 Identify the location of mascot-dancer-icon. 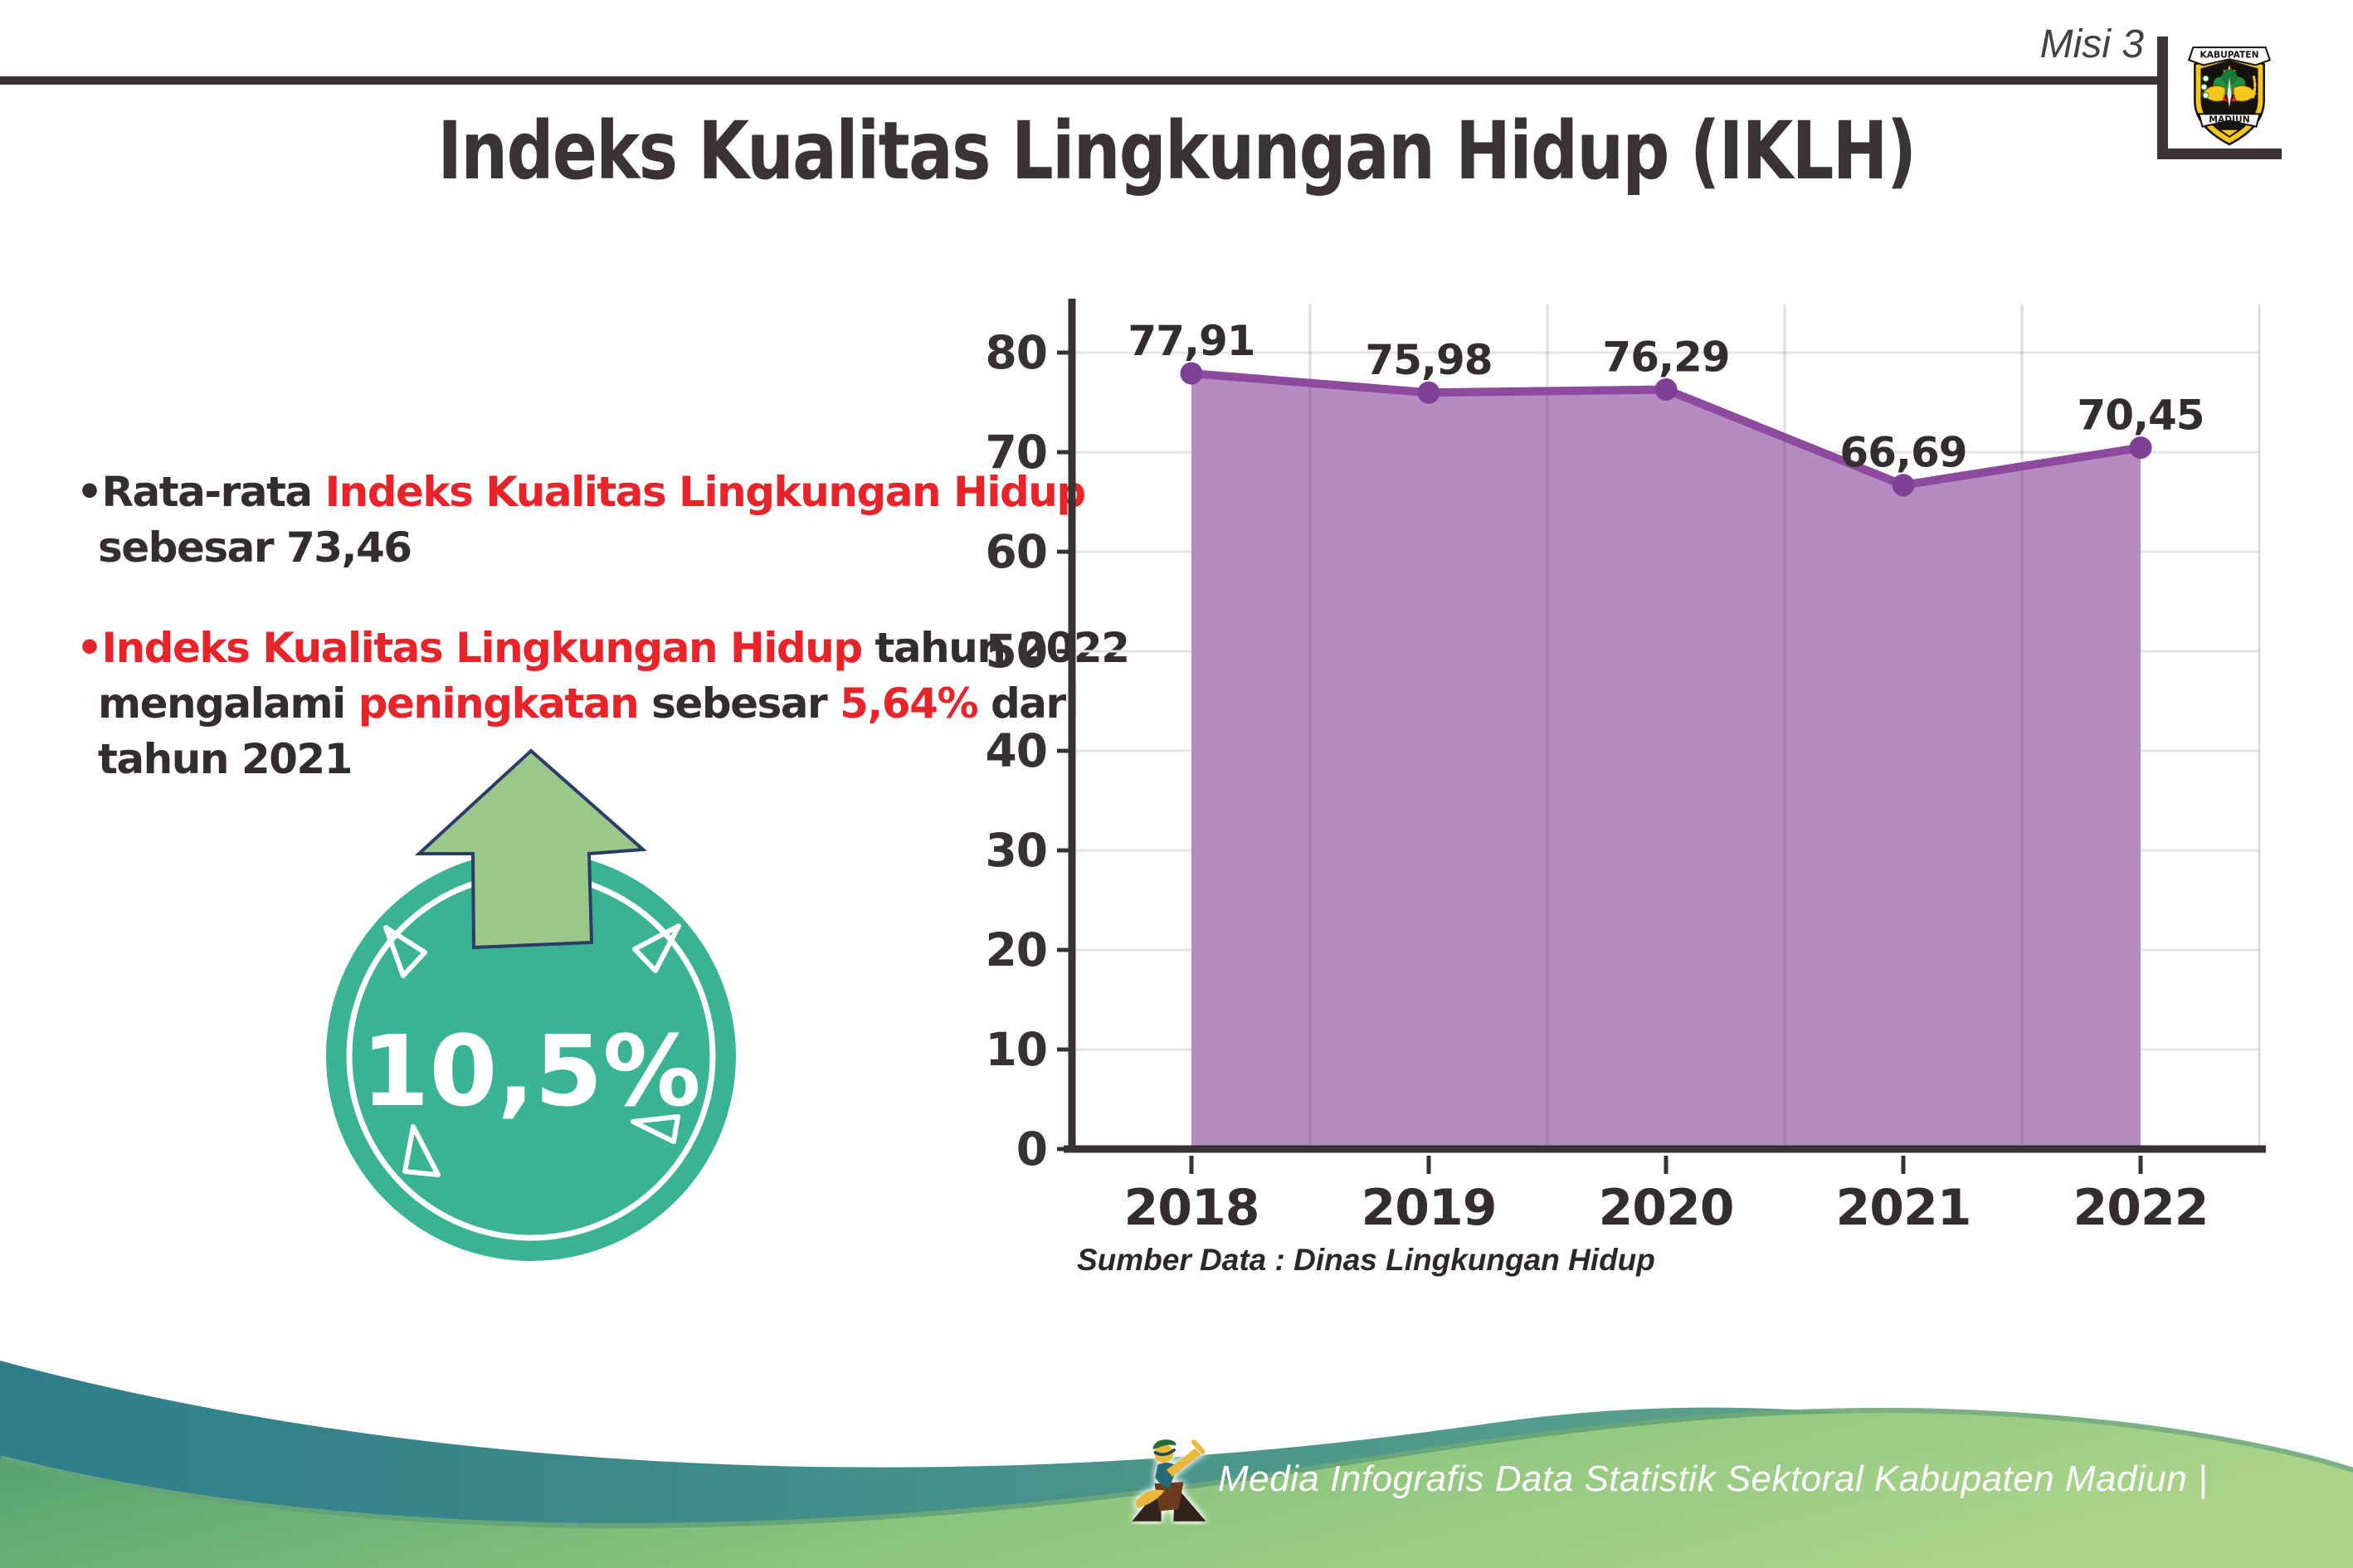
(1169, 1480).